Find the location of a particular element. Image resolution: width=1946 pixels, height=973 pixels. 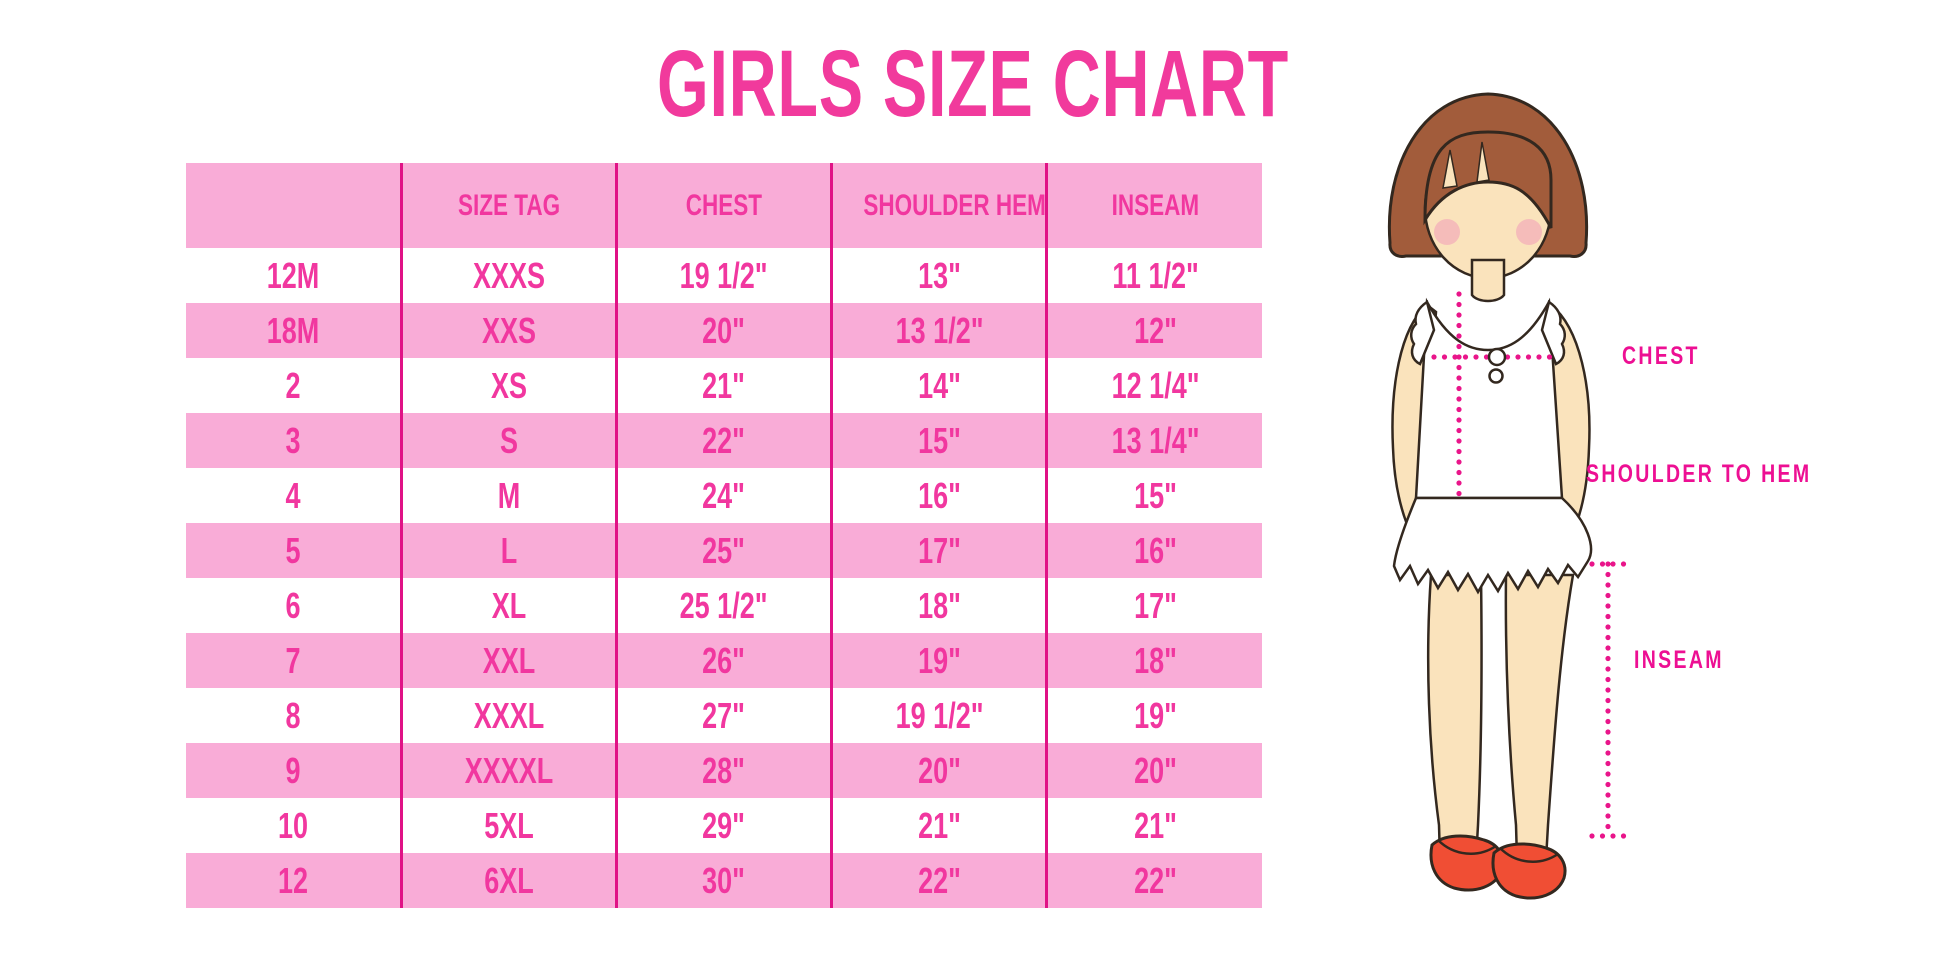

column-header: SIZE TAG is located at coordinates (508, 205).